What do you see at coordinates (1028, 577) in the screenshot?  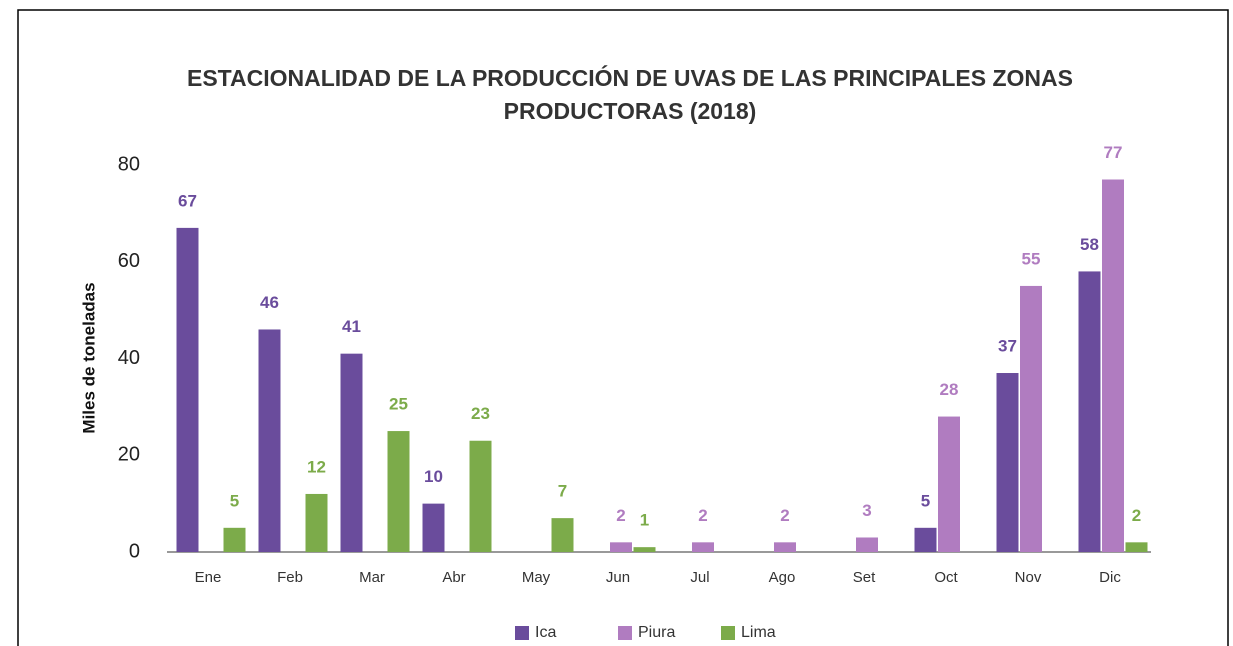 I see `x-tick-label: Nov` at bounding box center [1028, 577].